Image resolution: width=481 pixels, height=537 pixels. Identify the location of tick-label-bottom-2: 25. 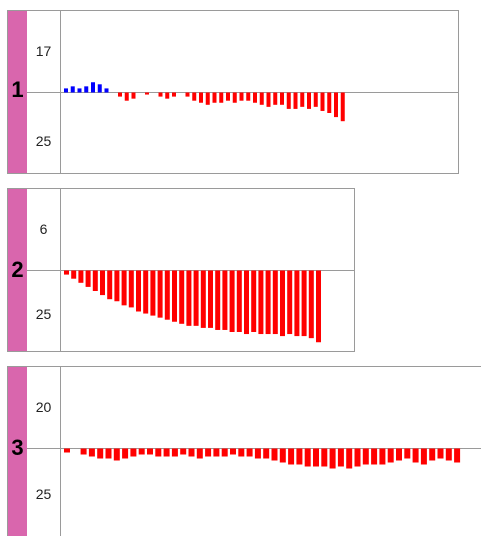
(43, 314).